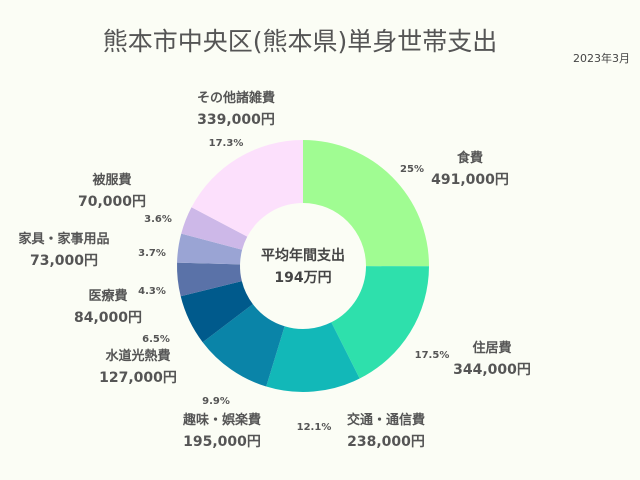  What do you see at coordinates (470, 158) in the screenshot?
I see `category-label-1: 食費` at bounding box center [470, 158].